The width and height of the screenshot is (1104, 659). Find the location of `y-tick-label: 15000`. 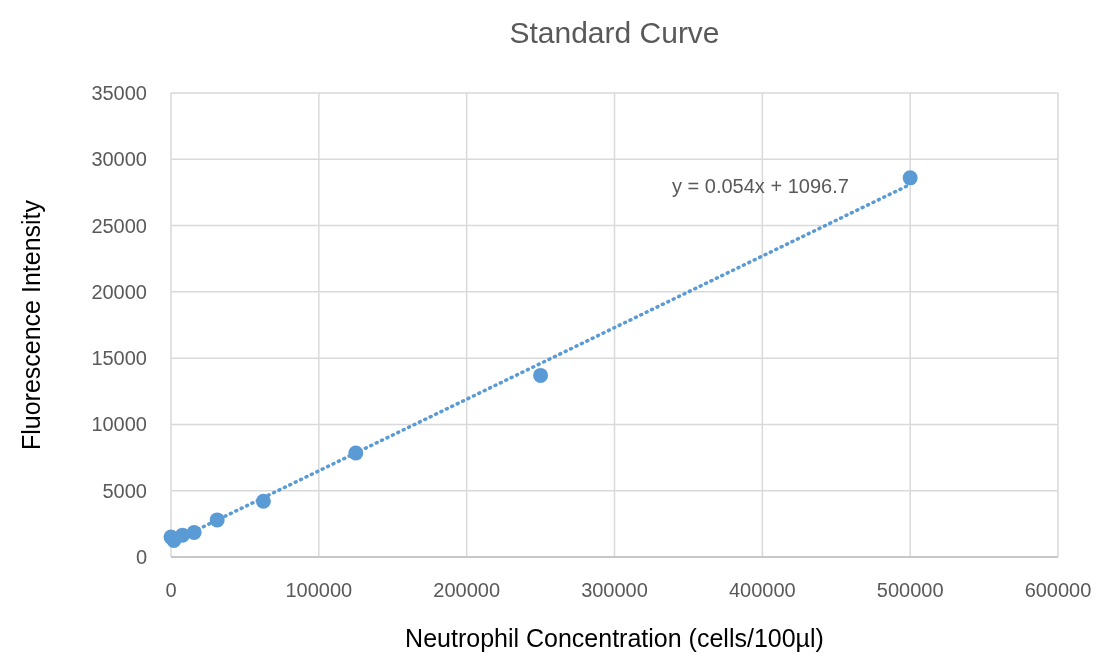

y-tick-label: 15000 is located at coordinates (119, 358).